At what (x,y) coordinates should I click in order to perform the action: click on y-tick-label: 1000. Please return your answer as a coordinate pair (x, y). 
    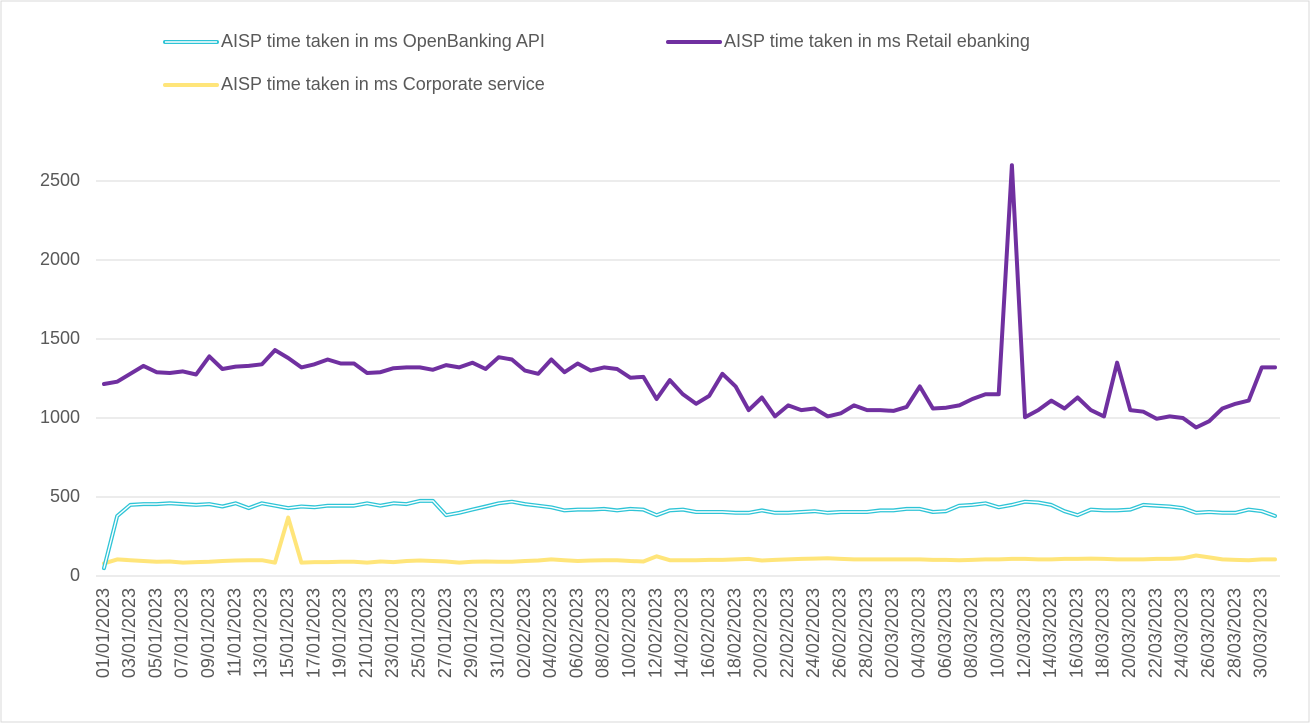
    Looking at the image, I should click on (60, 417).